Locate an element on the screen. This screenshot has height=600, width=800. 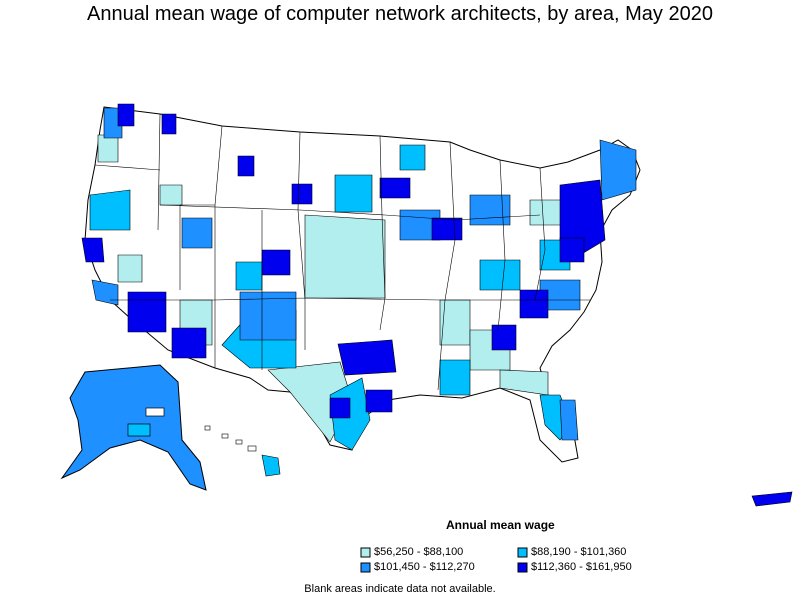
hawaii-islands is located at coordinates (242, 451).